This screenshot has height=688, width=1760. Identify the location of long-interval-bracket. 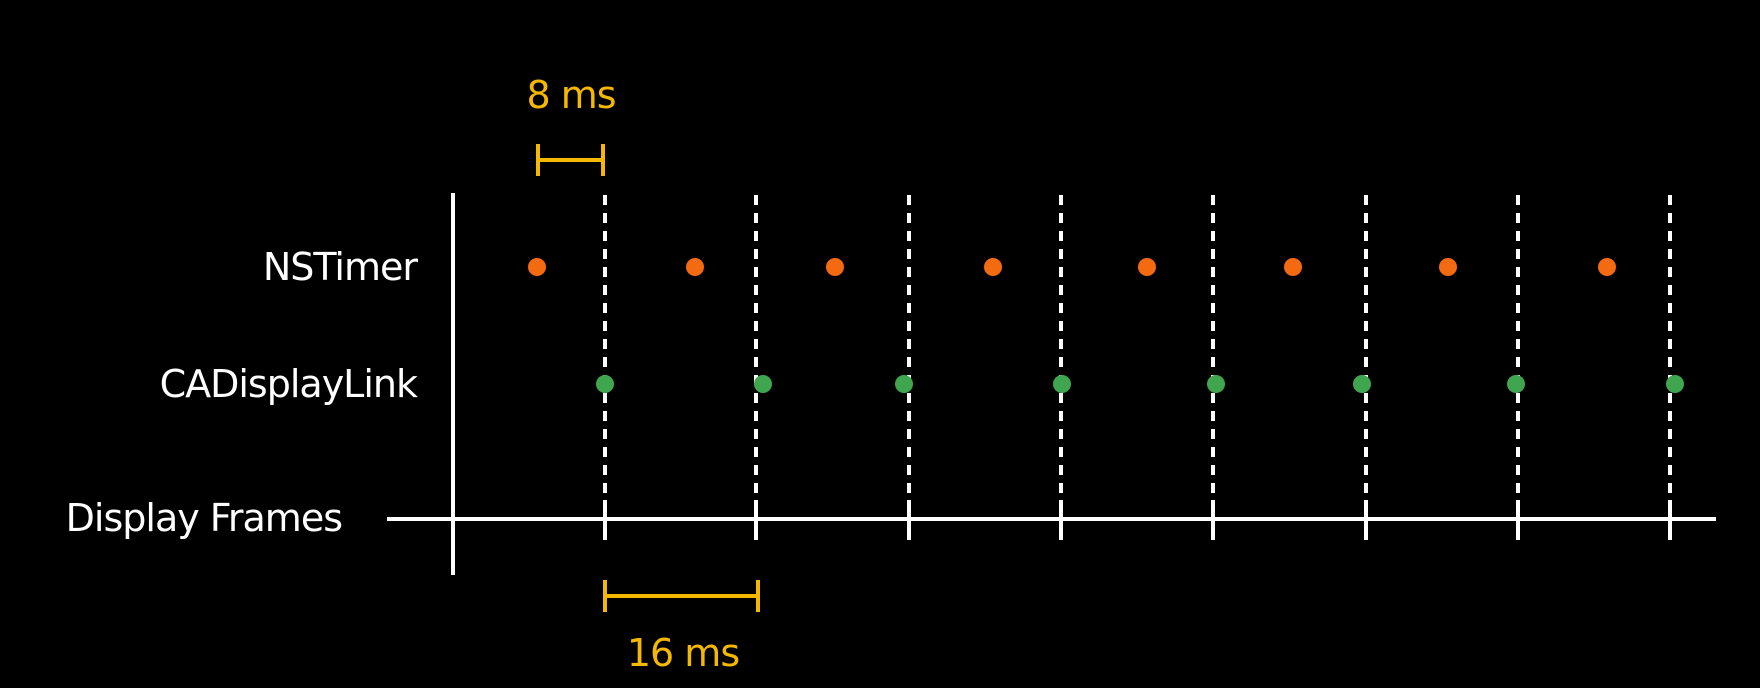
(681, 596).